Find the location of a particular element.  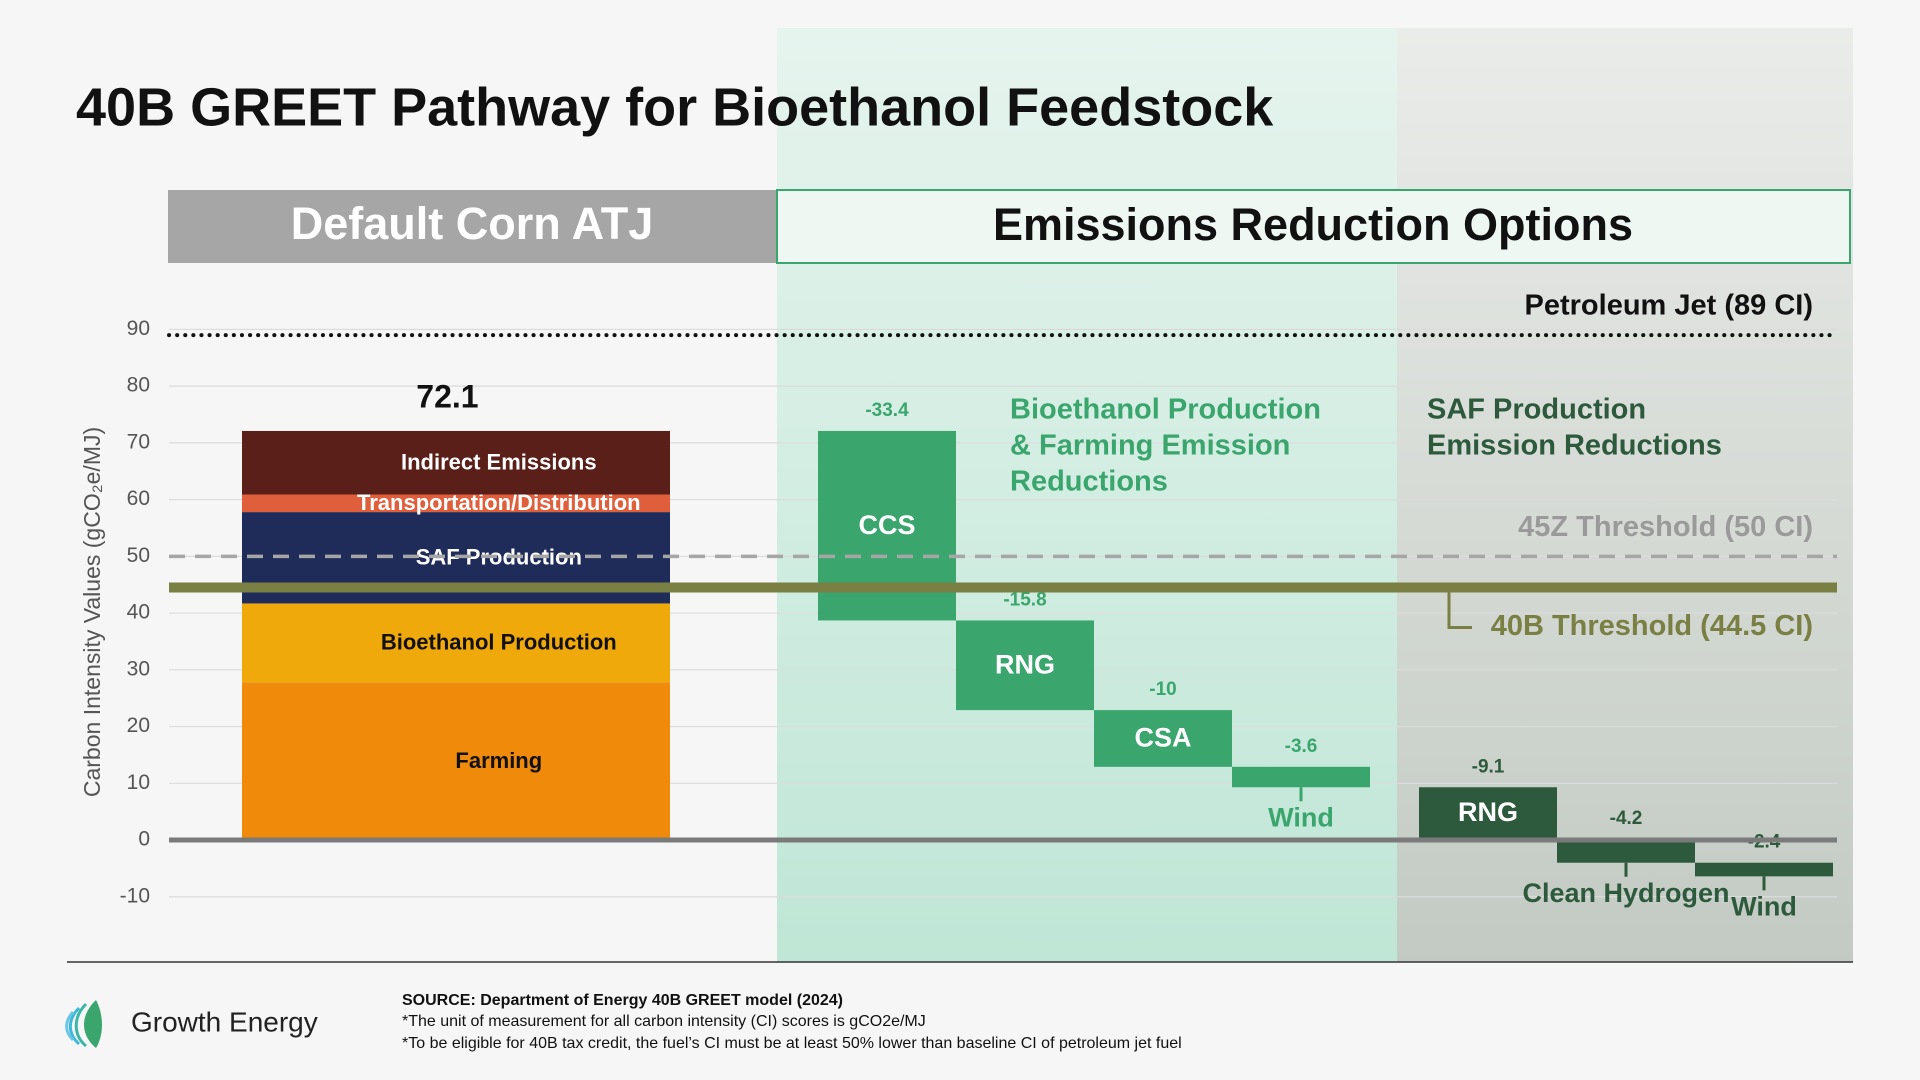

step-label: Clean Hydrogen is located at coordinates (1625, 893).